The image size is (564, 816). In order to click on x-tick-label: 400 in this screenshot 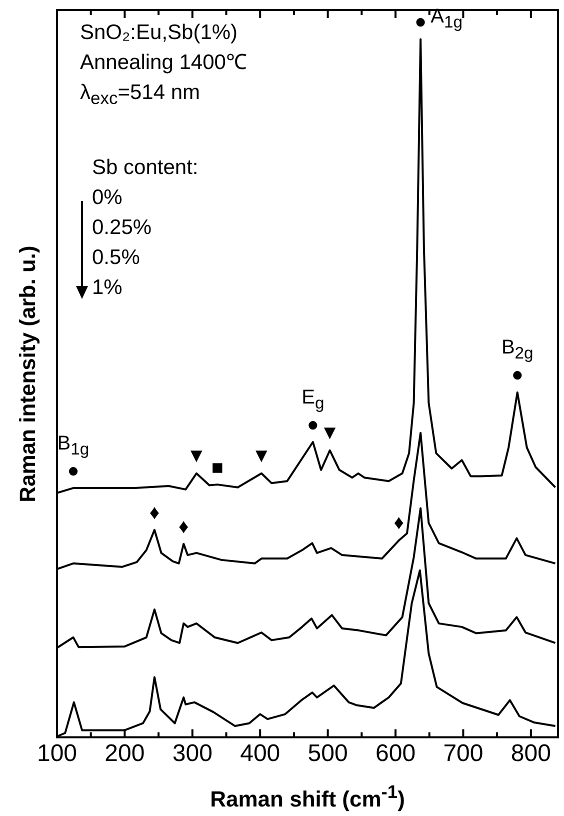, I will do `click(260, 754)`.